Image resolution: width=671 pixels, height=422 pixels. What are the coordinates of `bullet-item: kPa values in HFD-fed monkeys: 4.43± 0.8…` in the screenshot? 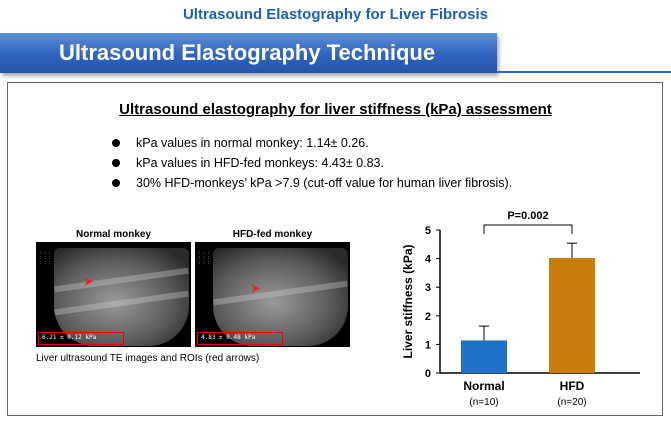 It's located at (312, 163).